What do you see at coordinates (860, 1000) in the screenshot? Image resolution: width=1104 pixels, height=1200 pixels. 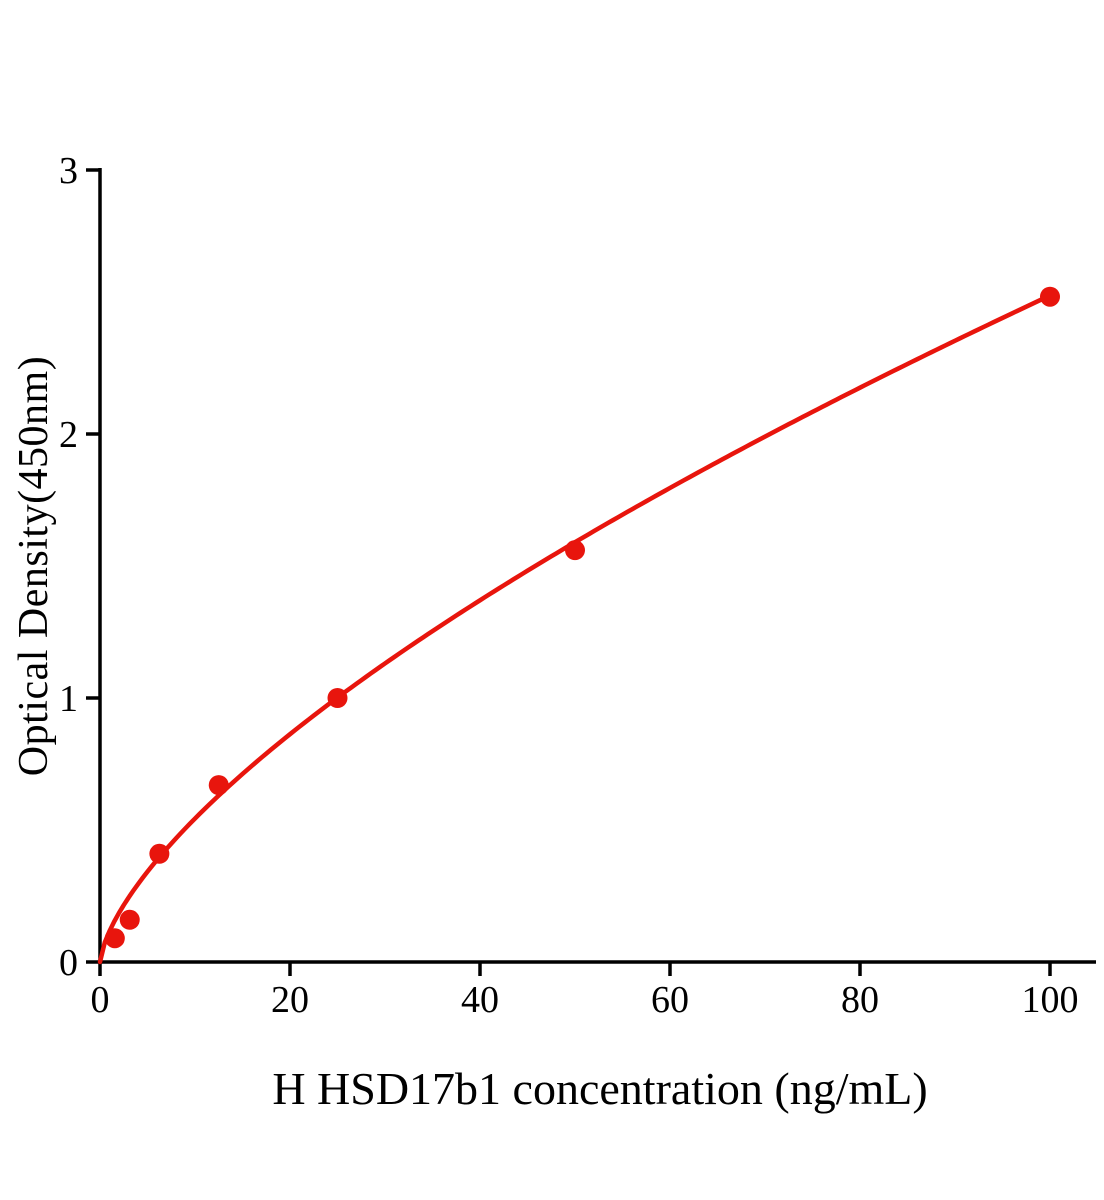 I see `x-tick-label: 80` at bounding box center [860, 1000].